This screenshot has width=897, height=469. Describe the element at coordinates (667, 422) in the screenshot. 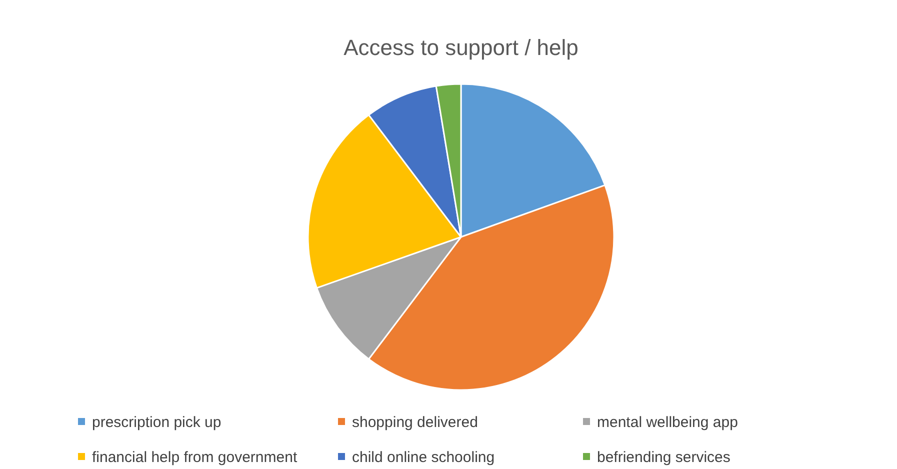

I see `legend-label: mental wellbeing app` at that location.